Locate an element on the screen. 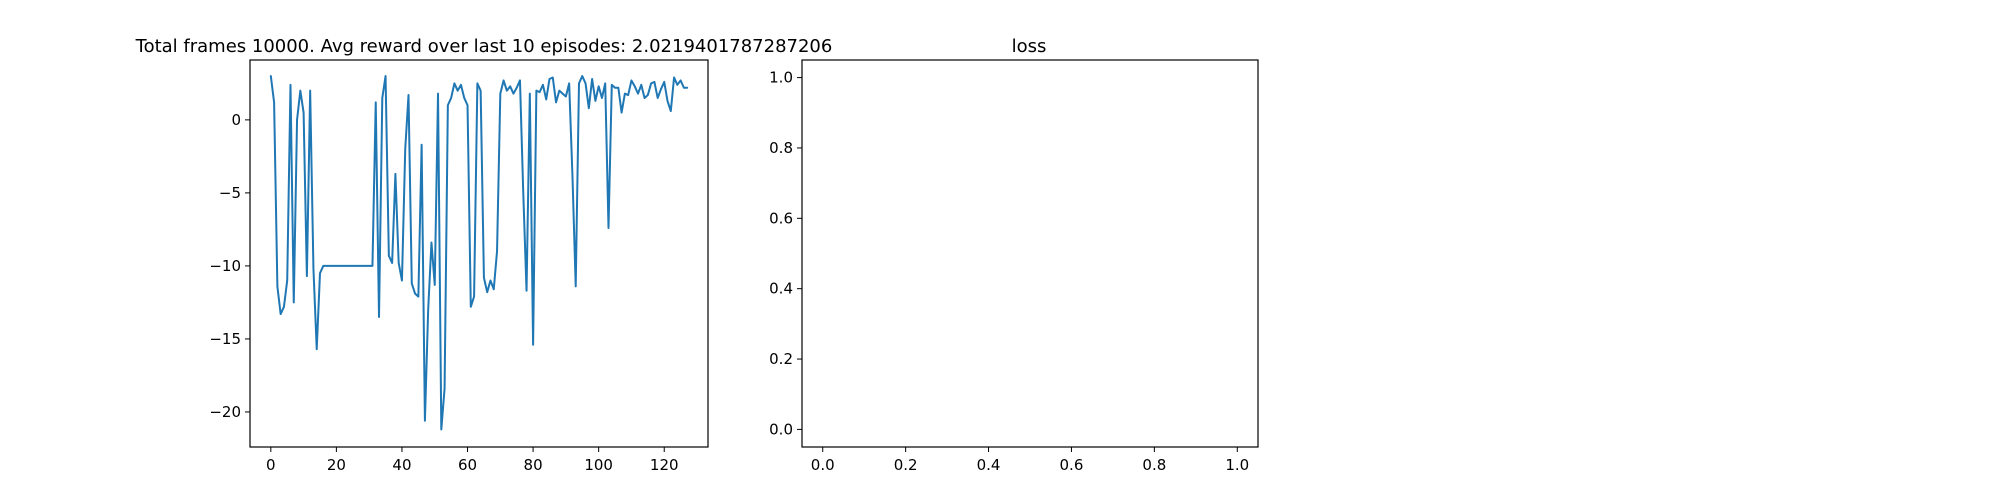 Image resolution: width=2000 pixels, height=500 pixels. reward-y-axis: −20 −15 −10 −5 0 is located at coordinates (229, 266).